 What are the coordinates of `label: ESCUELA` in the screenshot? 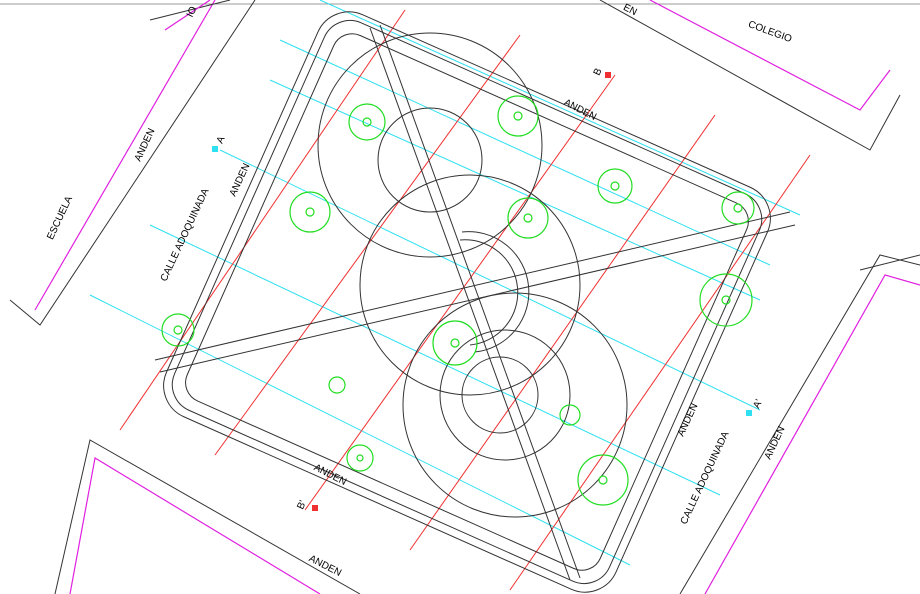 It's located at (60, 217).